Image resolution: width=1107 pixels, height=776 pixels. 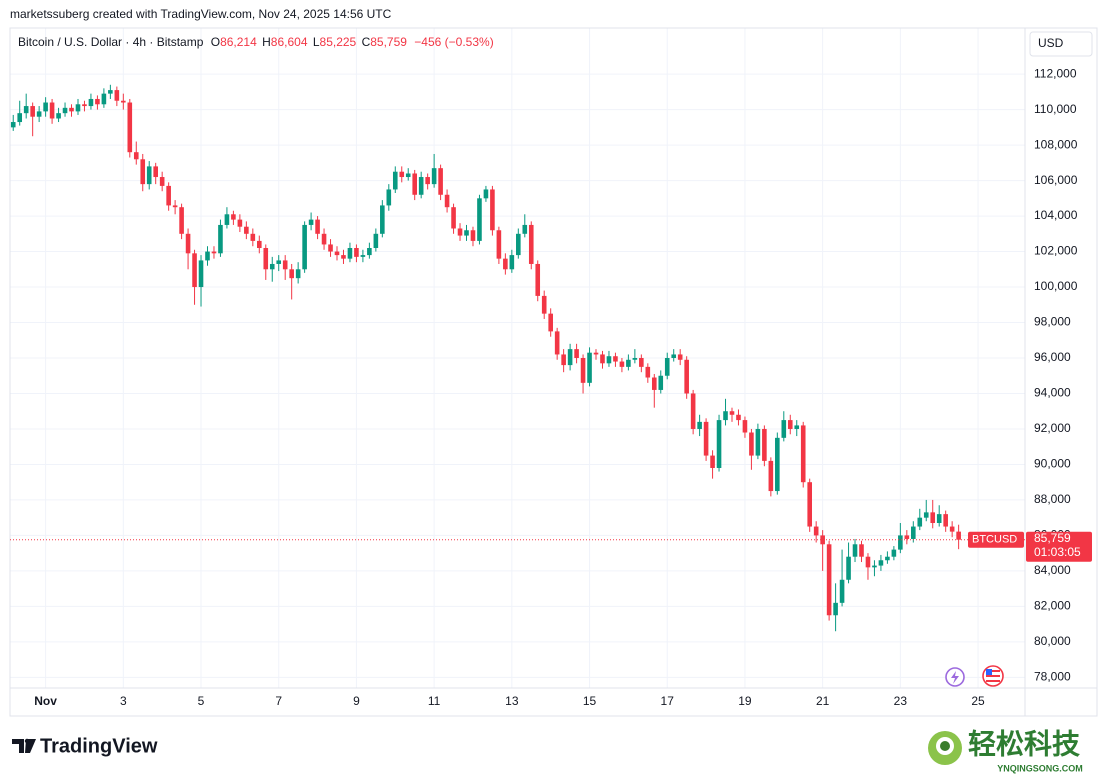 What do you see at coordinates (668, 701) in the screenshot?
I see `x-tick-label: 17` at bounding box center [668, 701].